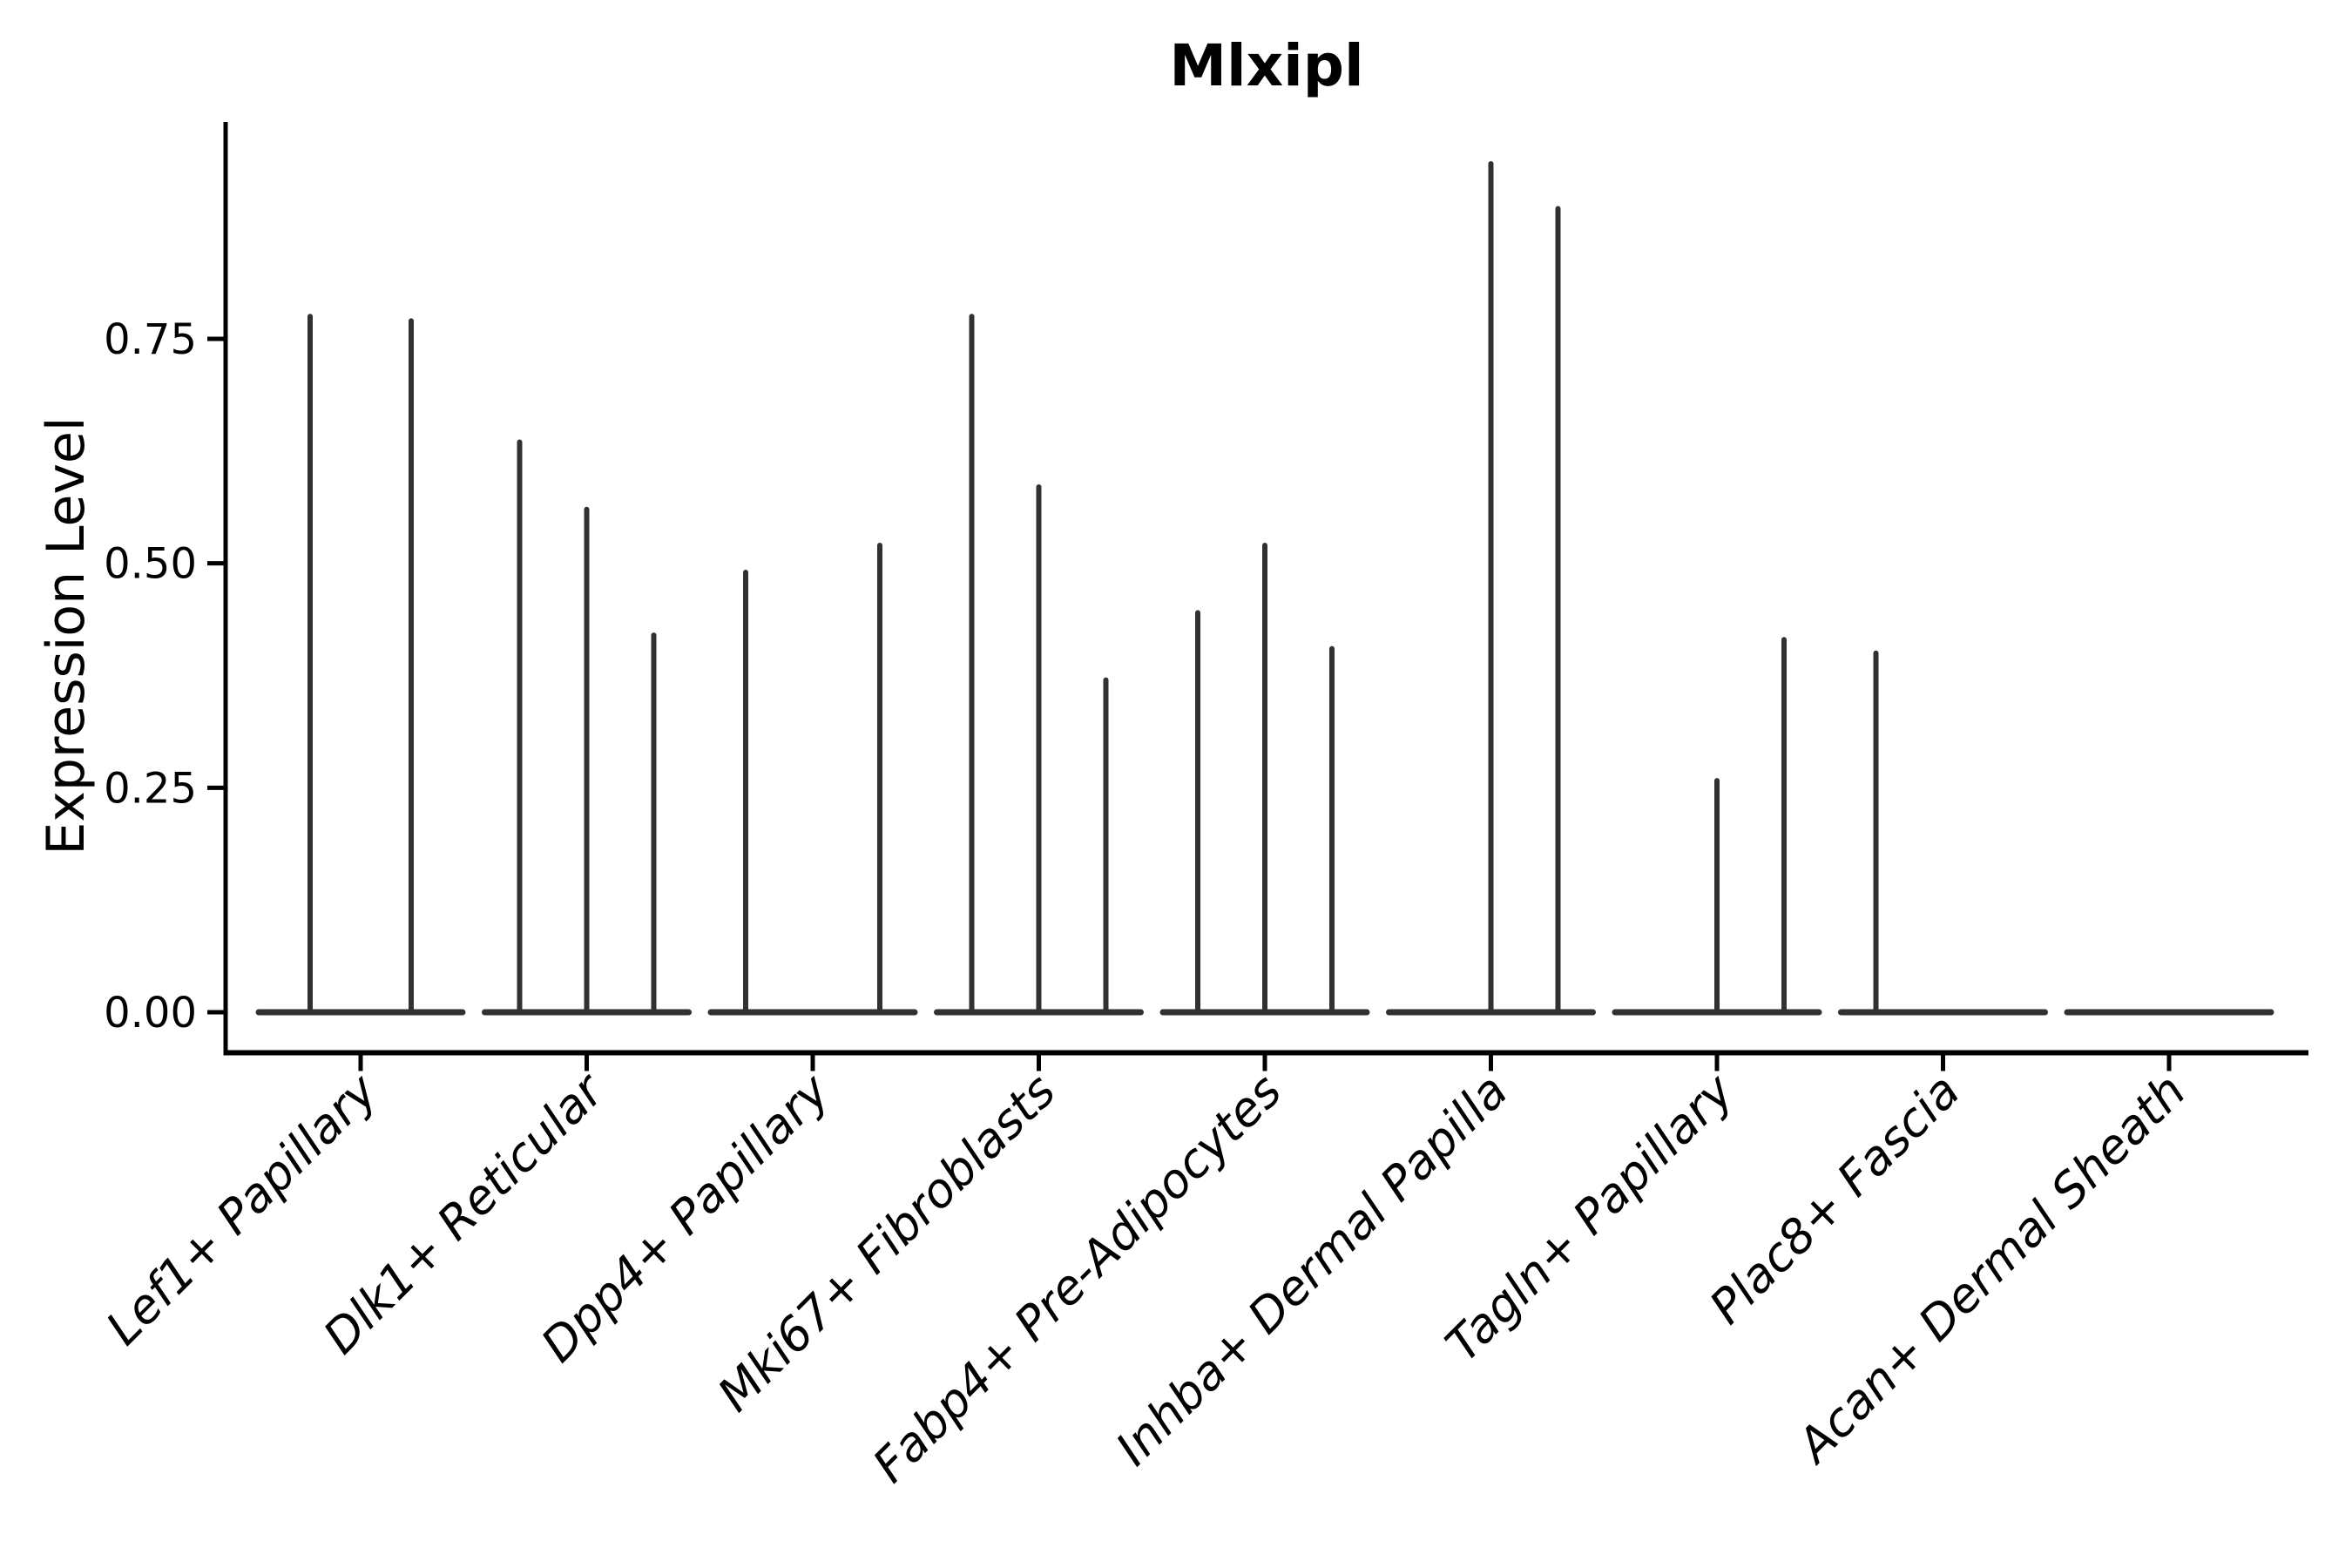 The width and height of the screenshot is (2352, 1568). Describe the element at coordinates (150, 788) in the screenshot. I see `y-tick-label: 0.25` at that location.